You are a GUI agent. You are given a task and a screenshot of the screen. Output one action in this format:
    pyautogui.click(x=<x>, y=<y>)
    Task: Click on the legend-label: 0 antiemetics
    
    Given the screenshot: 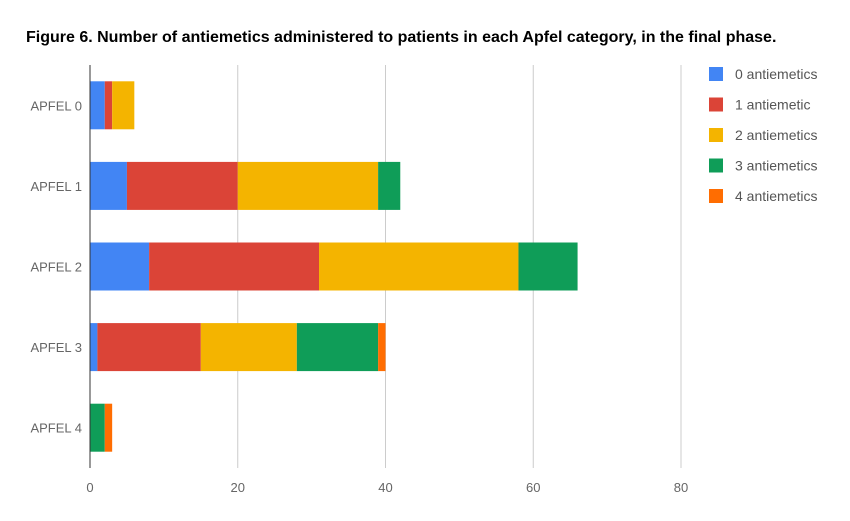 What is the action you would take?
    pyautogui.click(x=776, y=74)
    